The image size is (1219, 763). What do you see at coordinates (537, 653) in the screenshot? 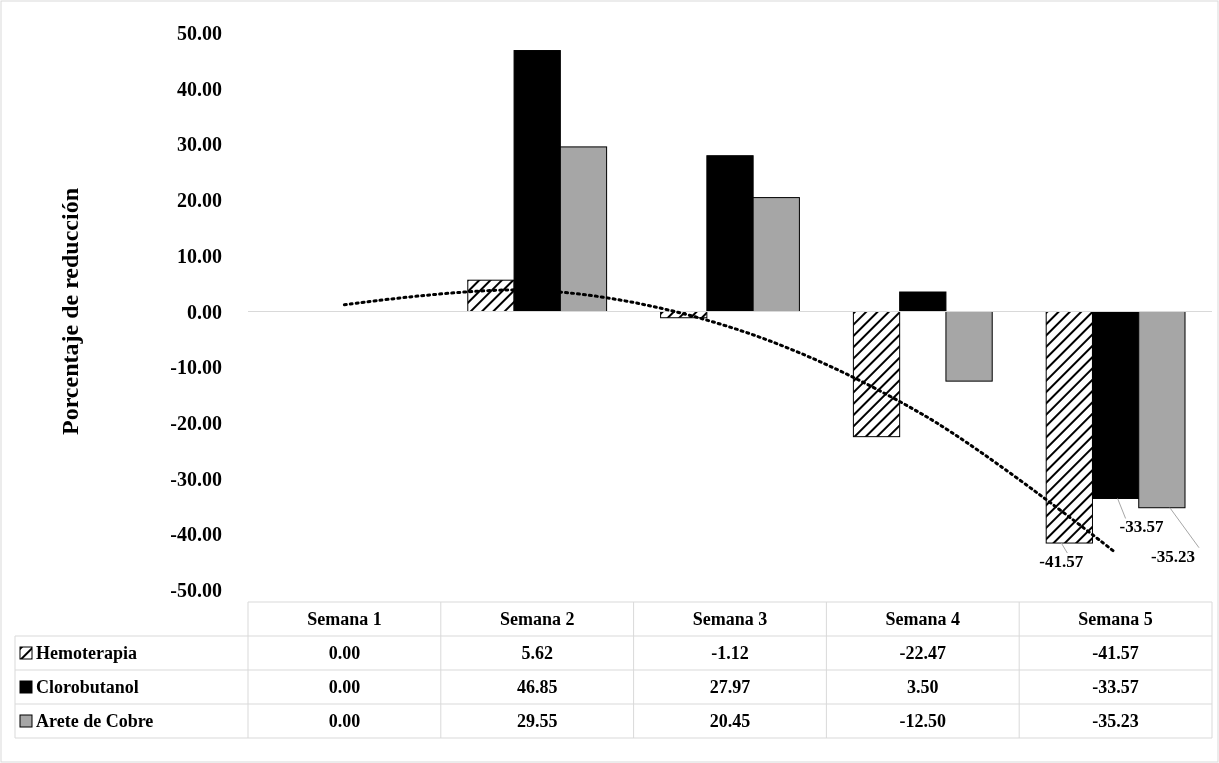
I see `data-label: 5.62` at bounding box center [537, 653].